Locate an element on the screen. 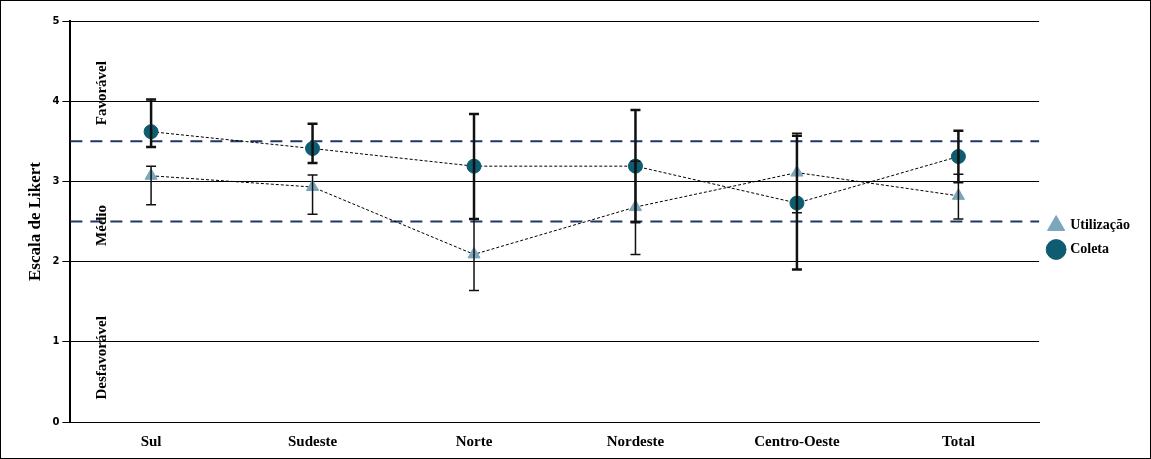 The height and width of the screenshot is (459, 1151). y-tick-label: 2 is located at coordinates (56, 261).